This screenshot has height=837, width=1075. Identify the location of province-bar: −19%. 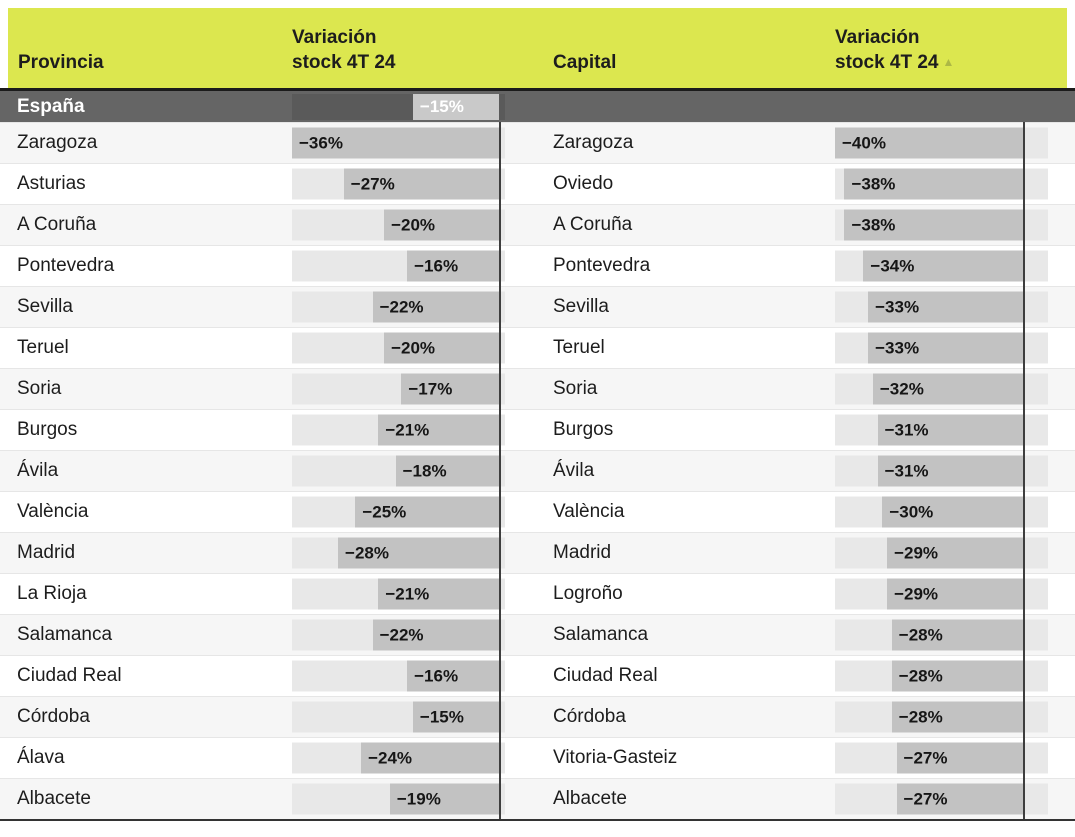
(444, 799).